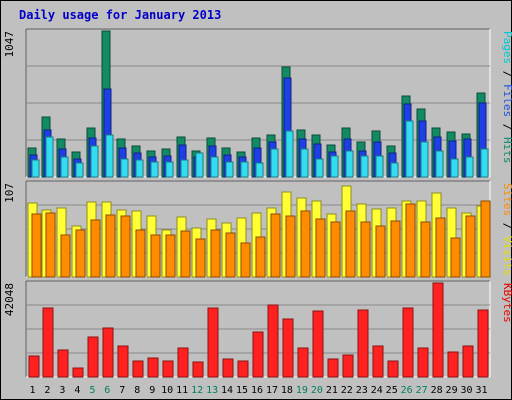  What do you see at coordinates (506, 226) in the screenshot?
I see `legend-entry-sites-visits-1: /` at bounding box center [506, 226].